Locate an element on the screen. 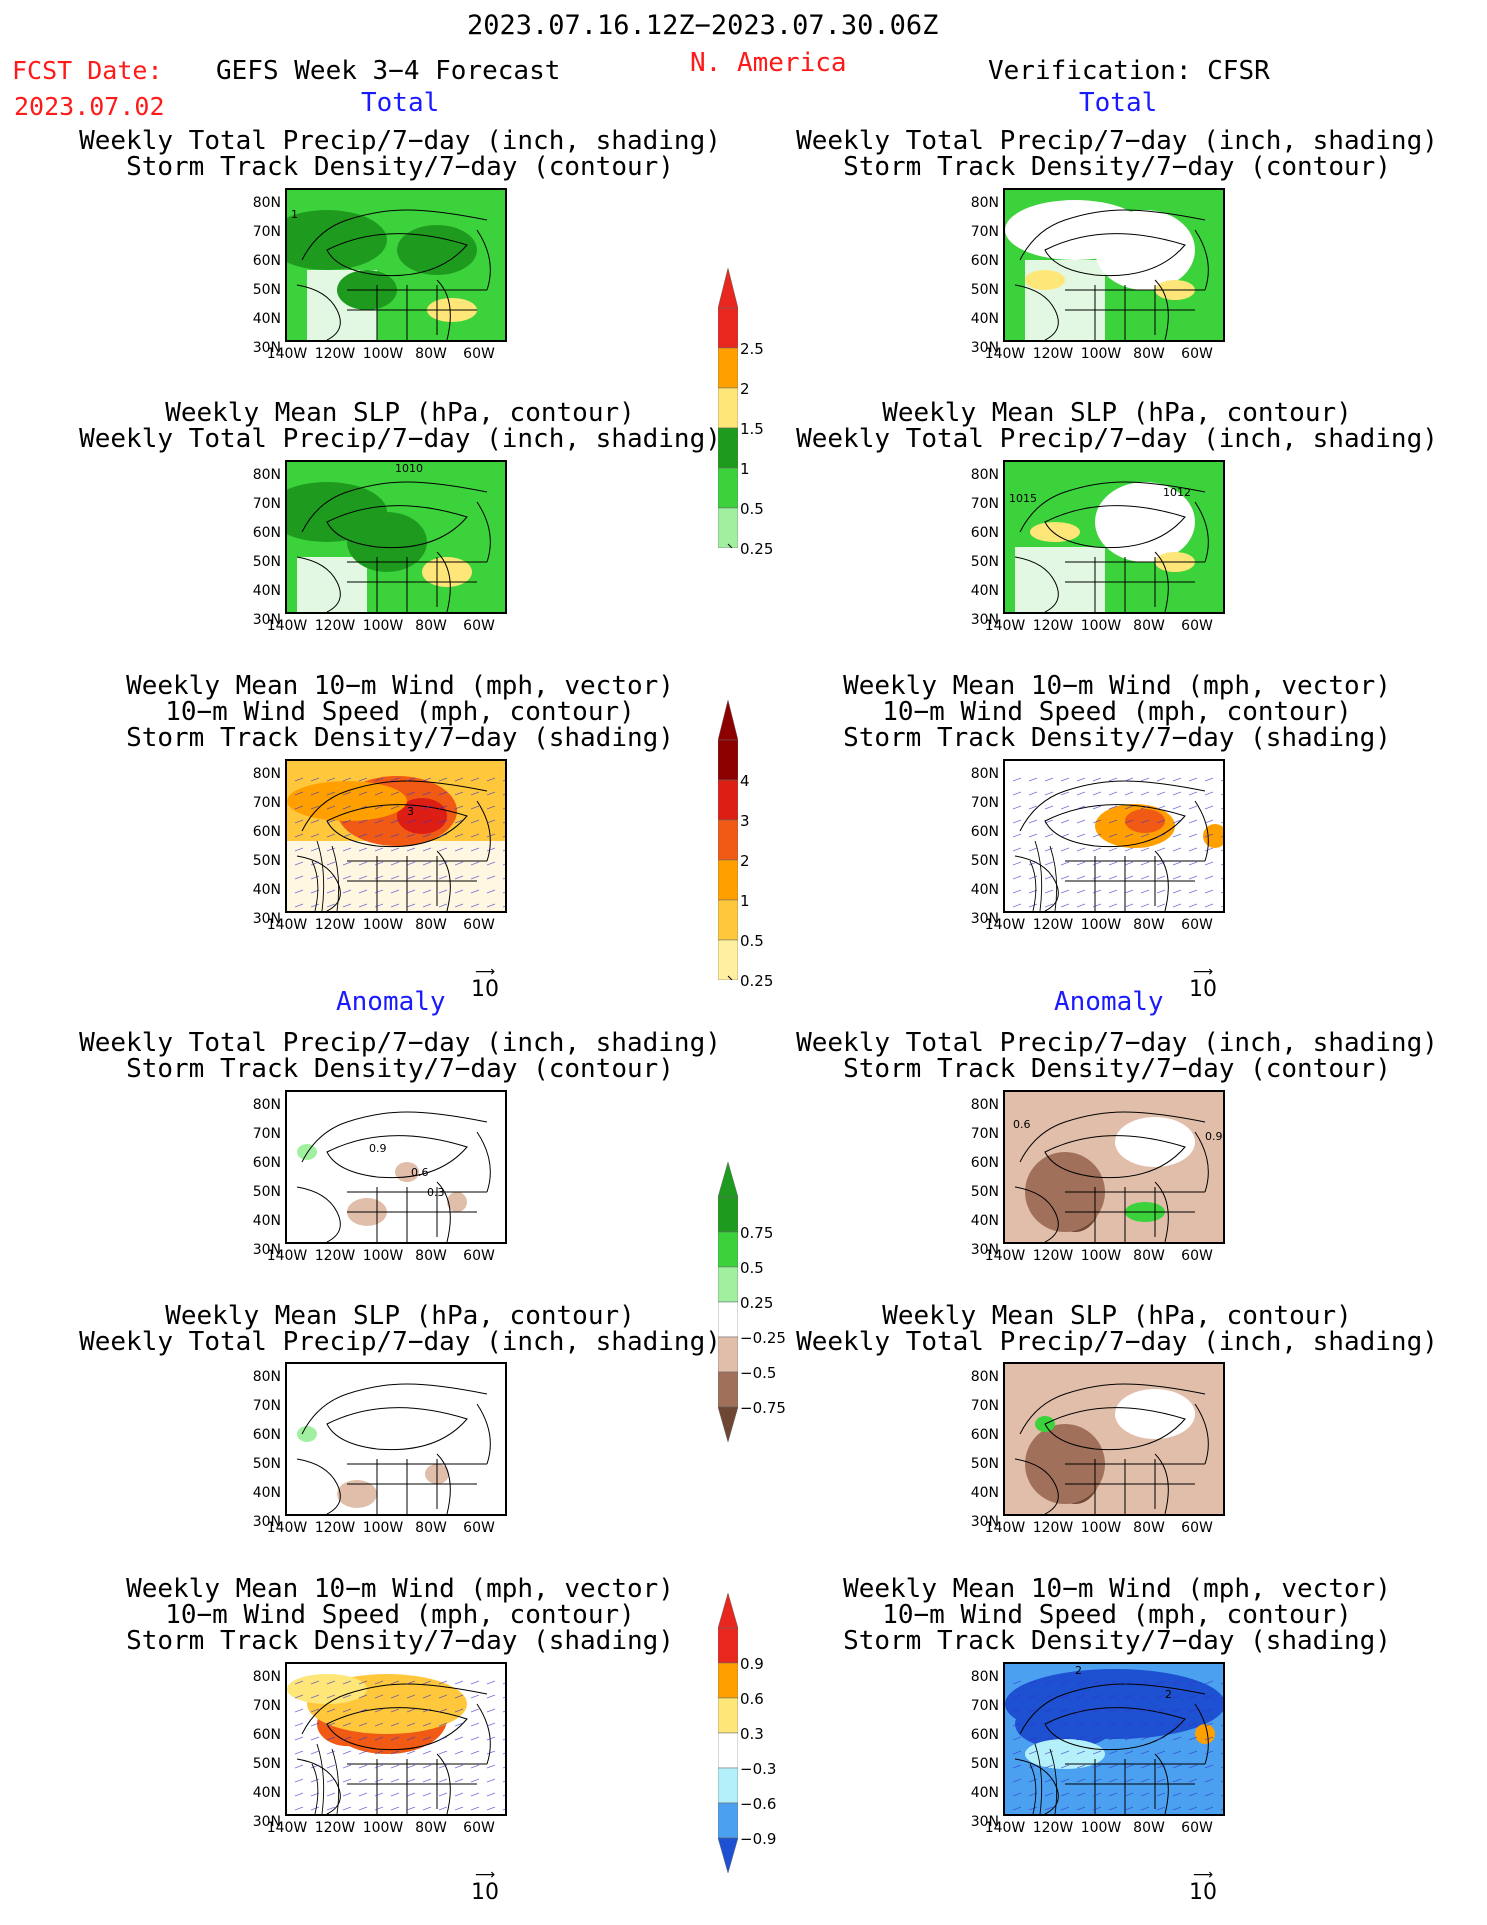 This screenshot has height=1925, width=1487. colorbar: 4 3 2 1 0.5 0.25 is located at coordinates (757, 844).